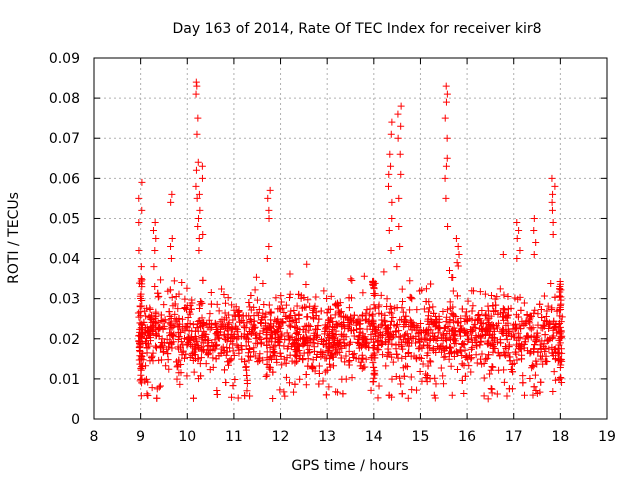 The width and height of the screenshot is (640, 480). Describe the element at coordinates (64, 219) in the screenshot. I see `y-tick-label: 0.05` at that location.